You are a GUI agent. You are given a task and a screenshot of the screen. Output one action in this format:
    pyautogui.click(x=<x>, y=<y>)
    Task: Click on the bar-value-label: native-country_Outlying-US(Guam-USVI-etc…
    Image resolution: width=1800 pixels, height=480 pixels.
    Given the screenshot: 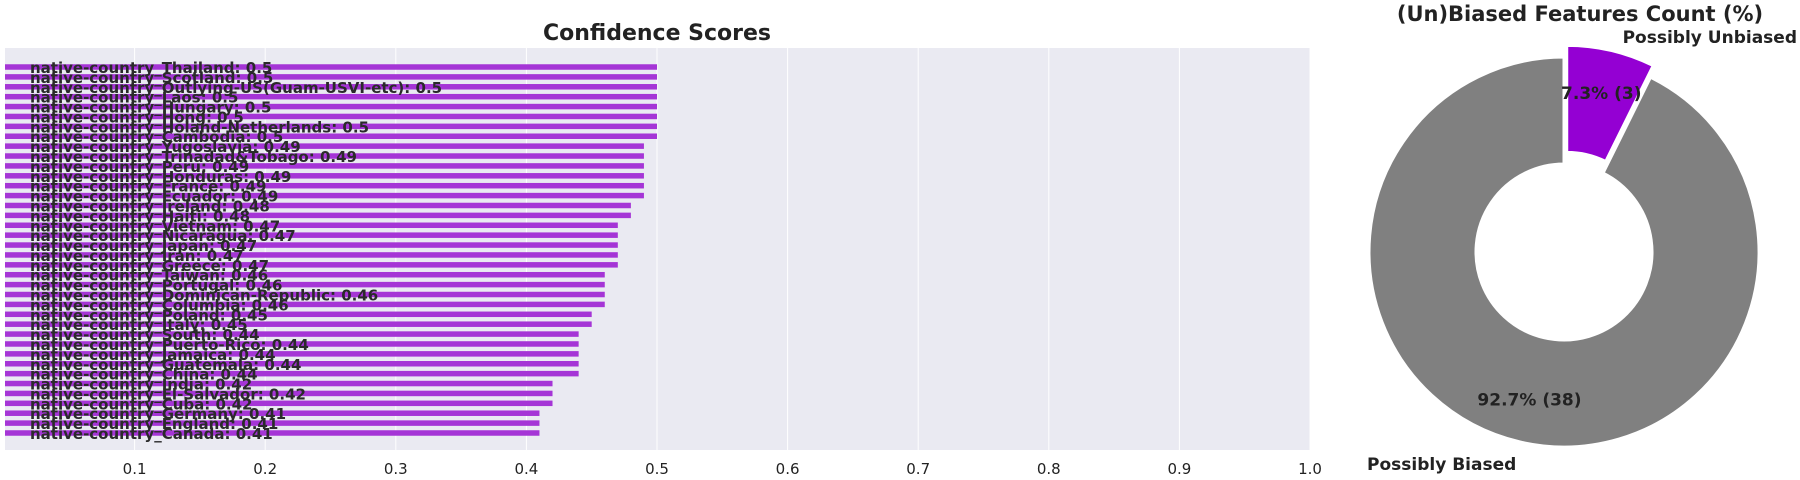 What is the action you would take?
    pyautogui.click(x=236, y=88)
    